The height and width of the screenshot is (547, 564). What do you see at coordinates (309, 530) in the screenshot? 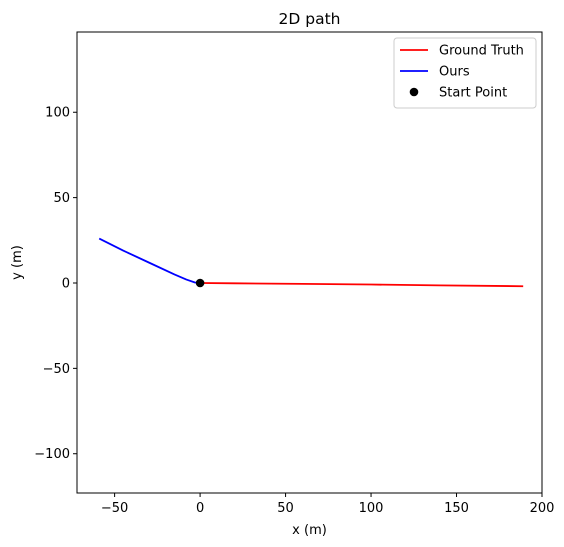
I see `x-axis-title: x (m)` at bounding box center [309, 530].